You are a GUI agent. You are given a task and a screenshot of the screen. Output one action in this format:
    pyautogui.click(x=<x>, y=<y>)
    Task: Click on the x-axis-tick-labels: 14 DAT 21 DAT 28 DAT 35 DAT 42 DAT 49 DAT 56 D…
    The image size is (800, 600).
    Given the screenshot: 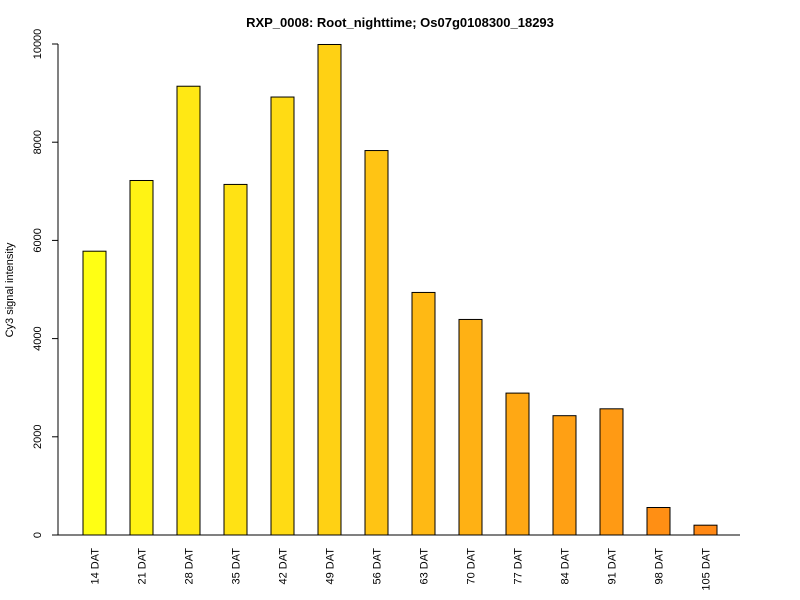 What is the action you would take?
    pyautogui.click(x=401, y=569)
    